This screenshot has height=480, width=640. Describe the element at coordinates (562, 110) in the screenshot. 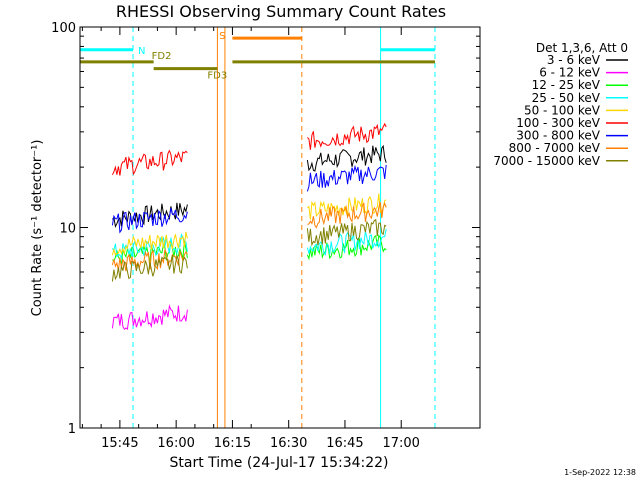

I see `legend-label: 50 - 100 keV` at that location.